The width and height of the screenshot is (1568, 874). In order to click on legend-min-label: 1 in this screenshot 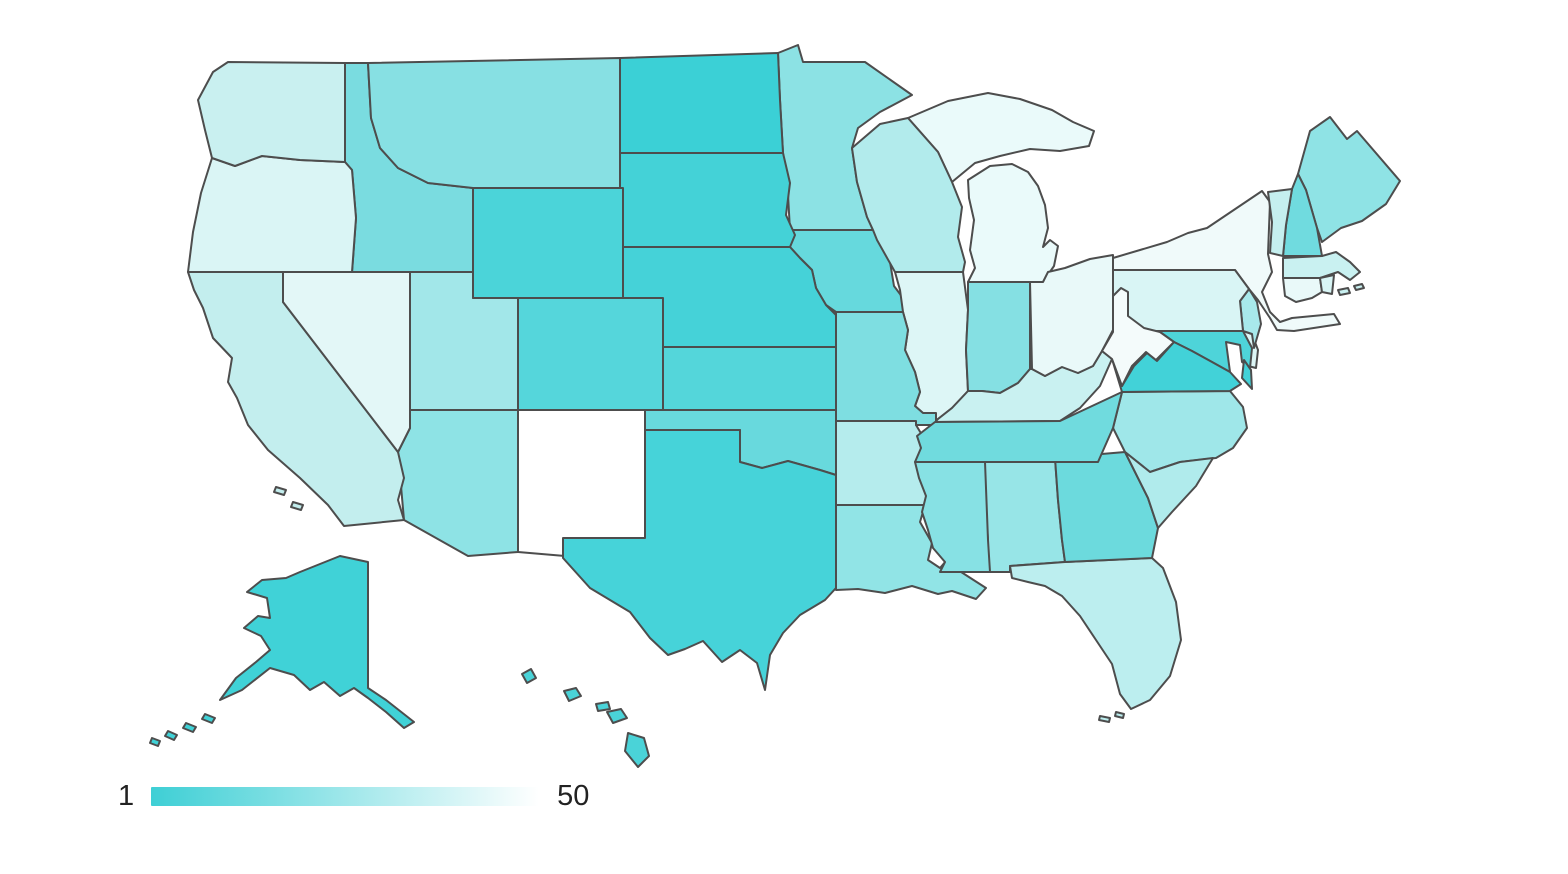, I will do `click(126, 796)`.